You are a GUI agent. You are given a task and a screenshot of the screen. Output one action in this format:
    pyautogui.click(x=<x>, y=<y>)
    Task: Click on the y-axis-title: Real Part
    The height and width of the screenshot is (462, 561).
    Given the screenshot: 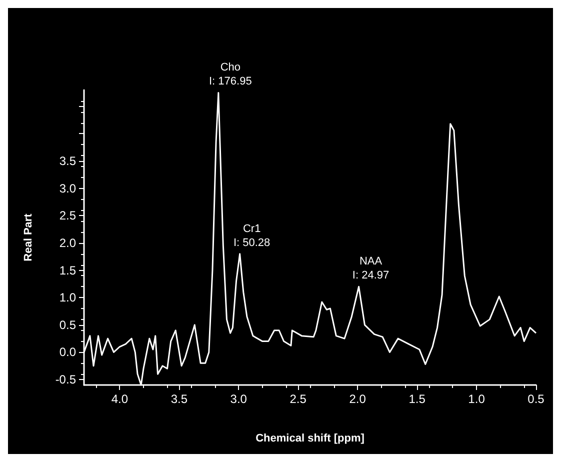 What is the action you would take?
    pyautogui.click(x=28, y=237)
    